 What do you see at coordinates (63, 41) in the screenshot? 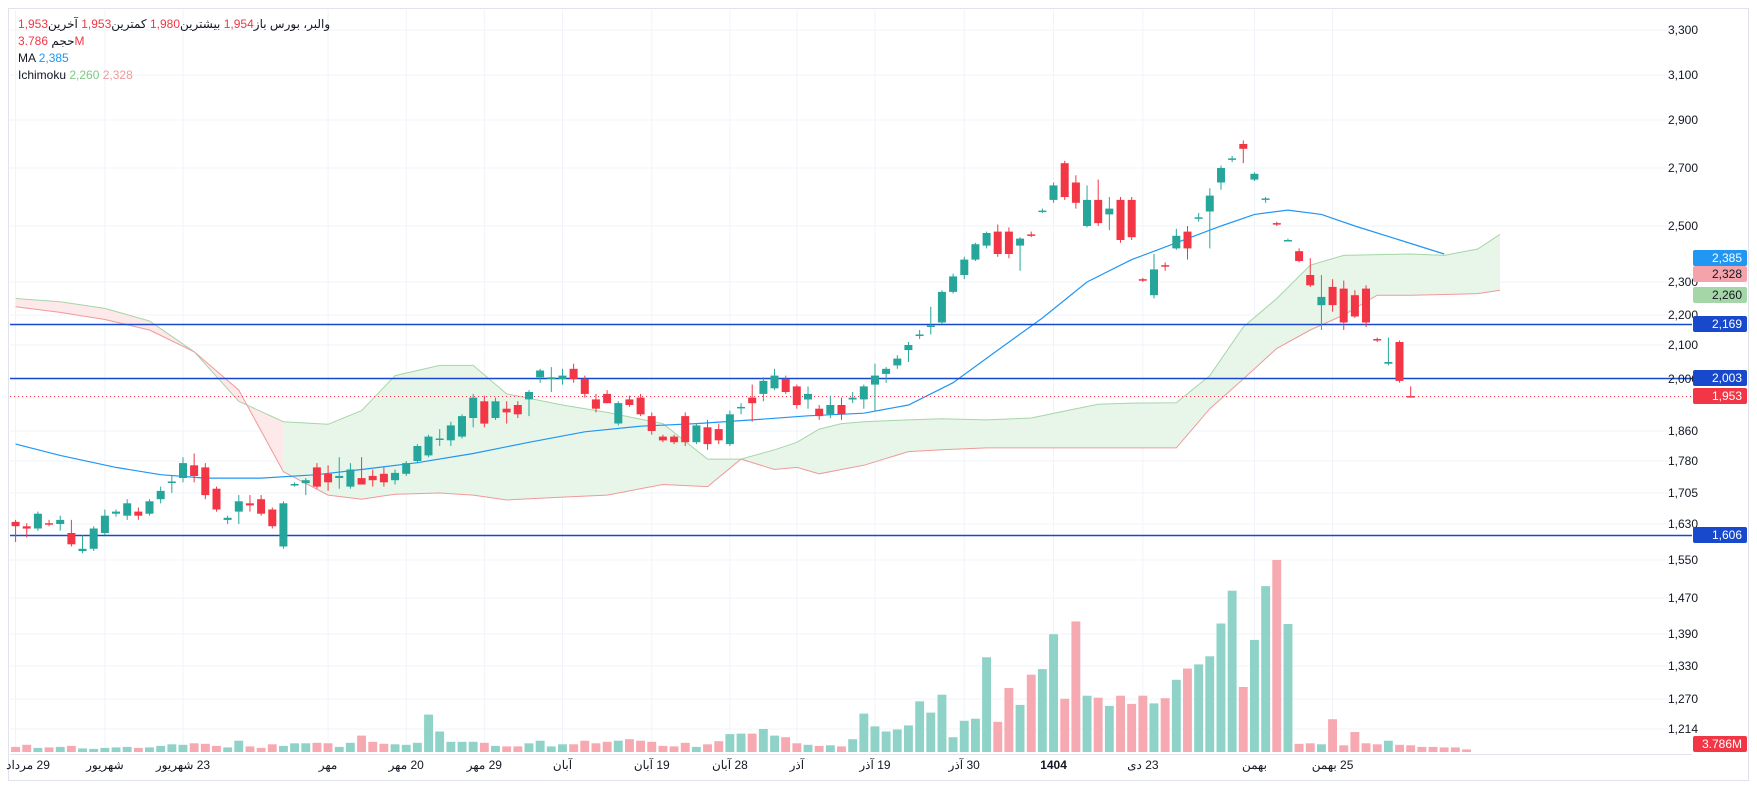
I see `legend-volume-label: حجم` at bounding box center [63, 41].